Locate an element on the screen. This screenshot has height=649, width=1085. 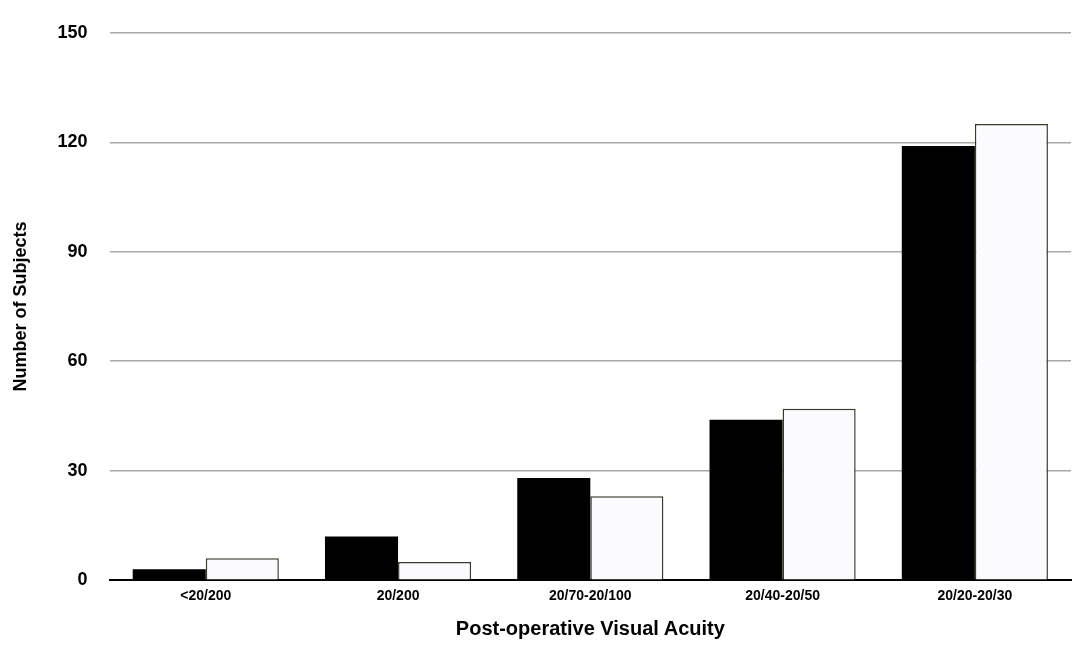
x-tick-label: 20/40-20/50 is located at coordinates (783, 595).